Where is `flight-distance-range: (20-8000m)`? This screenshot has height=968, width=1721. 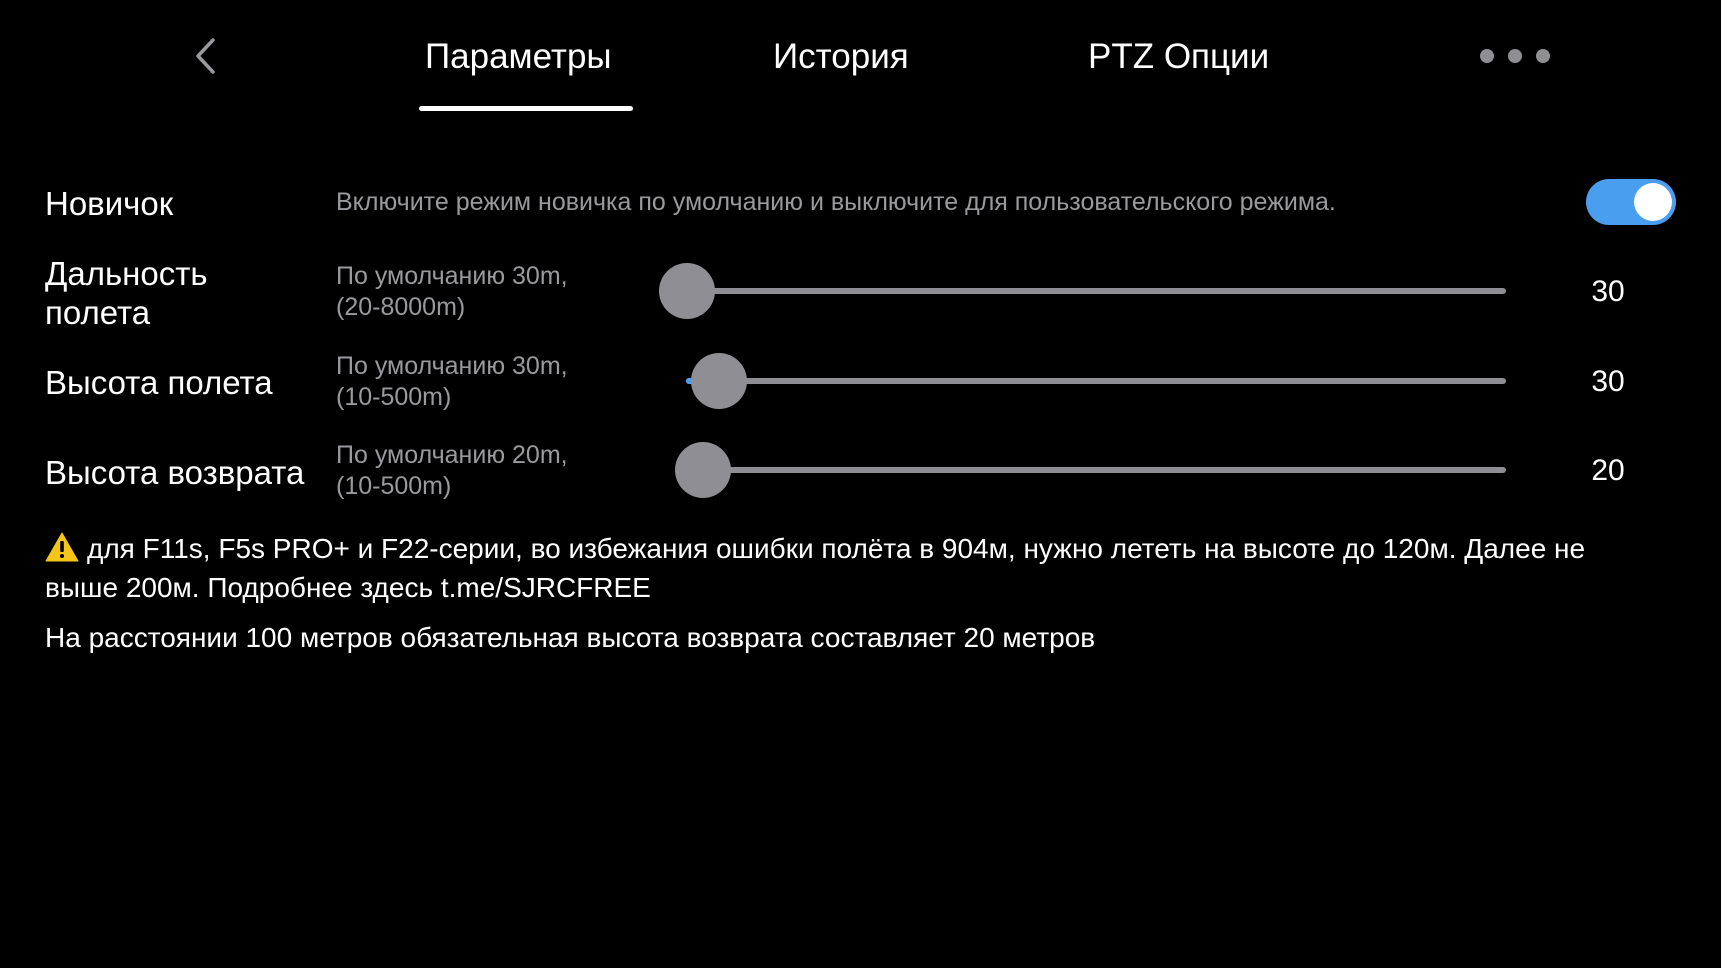 flight-distance-range: (20-8000m) is located at coordinates (401, 307).